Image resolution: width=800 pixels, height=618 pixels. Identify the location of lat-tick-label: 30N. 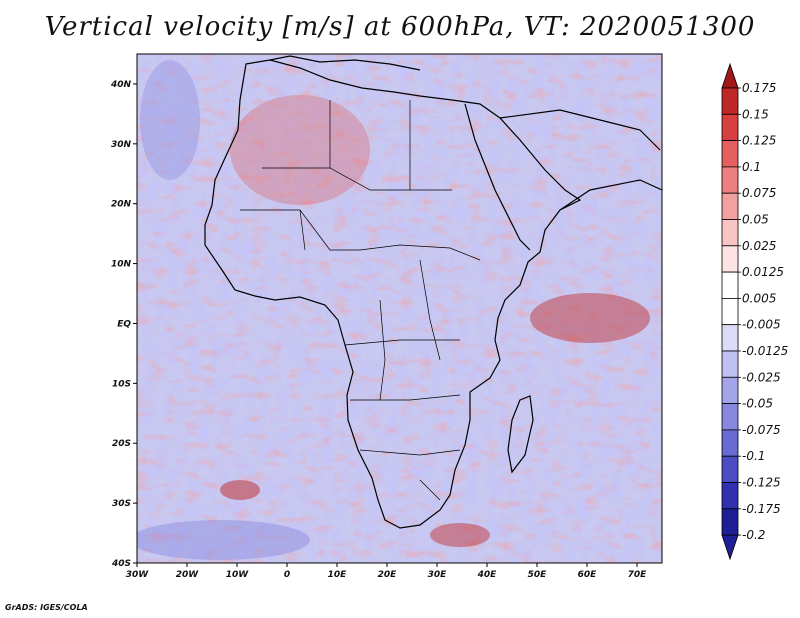
(121, 145).